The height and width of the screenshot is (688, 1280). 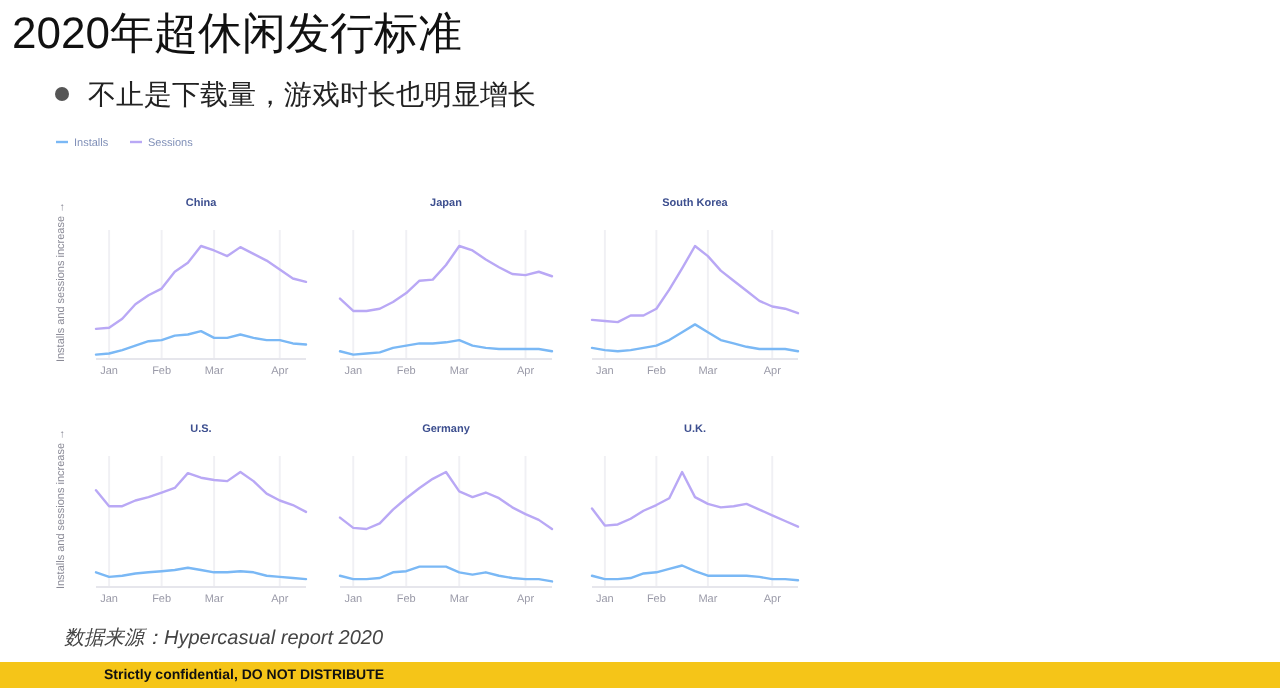 I want to click on text: 2020年超休闲发行标准, so click(x=237, y=33).